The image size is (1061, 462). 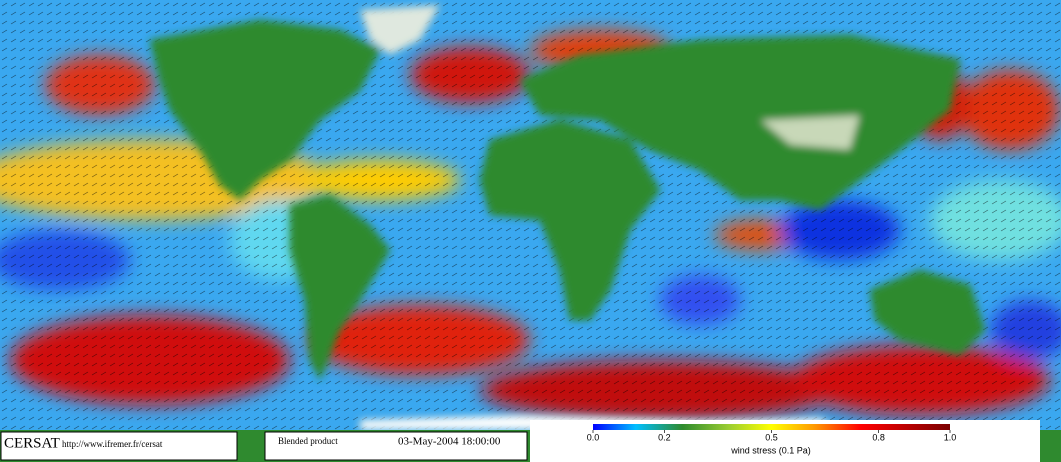 What do you see at coordinates (308, 441) in the screenshot?
I see `product: Blended product` at bounding box center [308, 441].